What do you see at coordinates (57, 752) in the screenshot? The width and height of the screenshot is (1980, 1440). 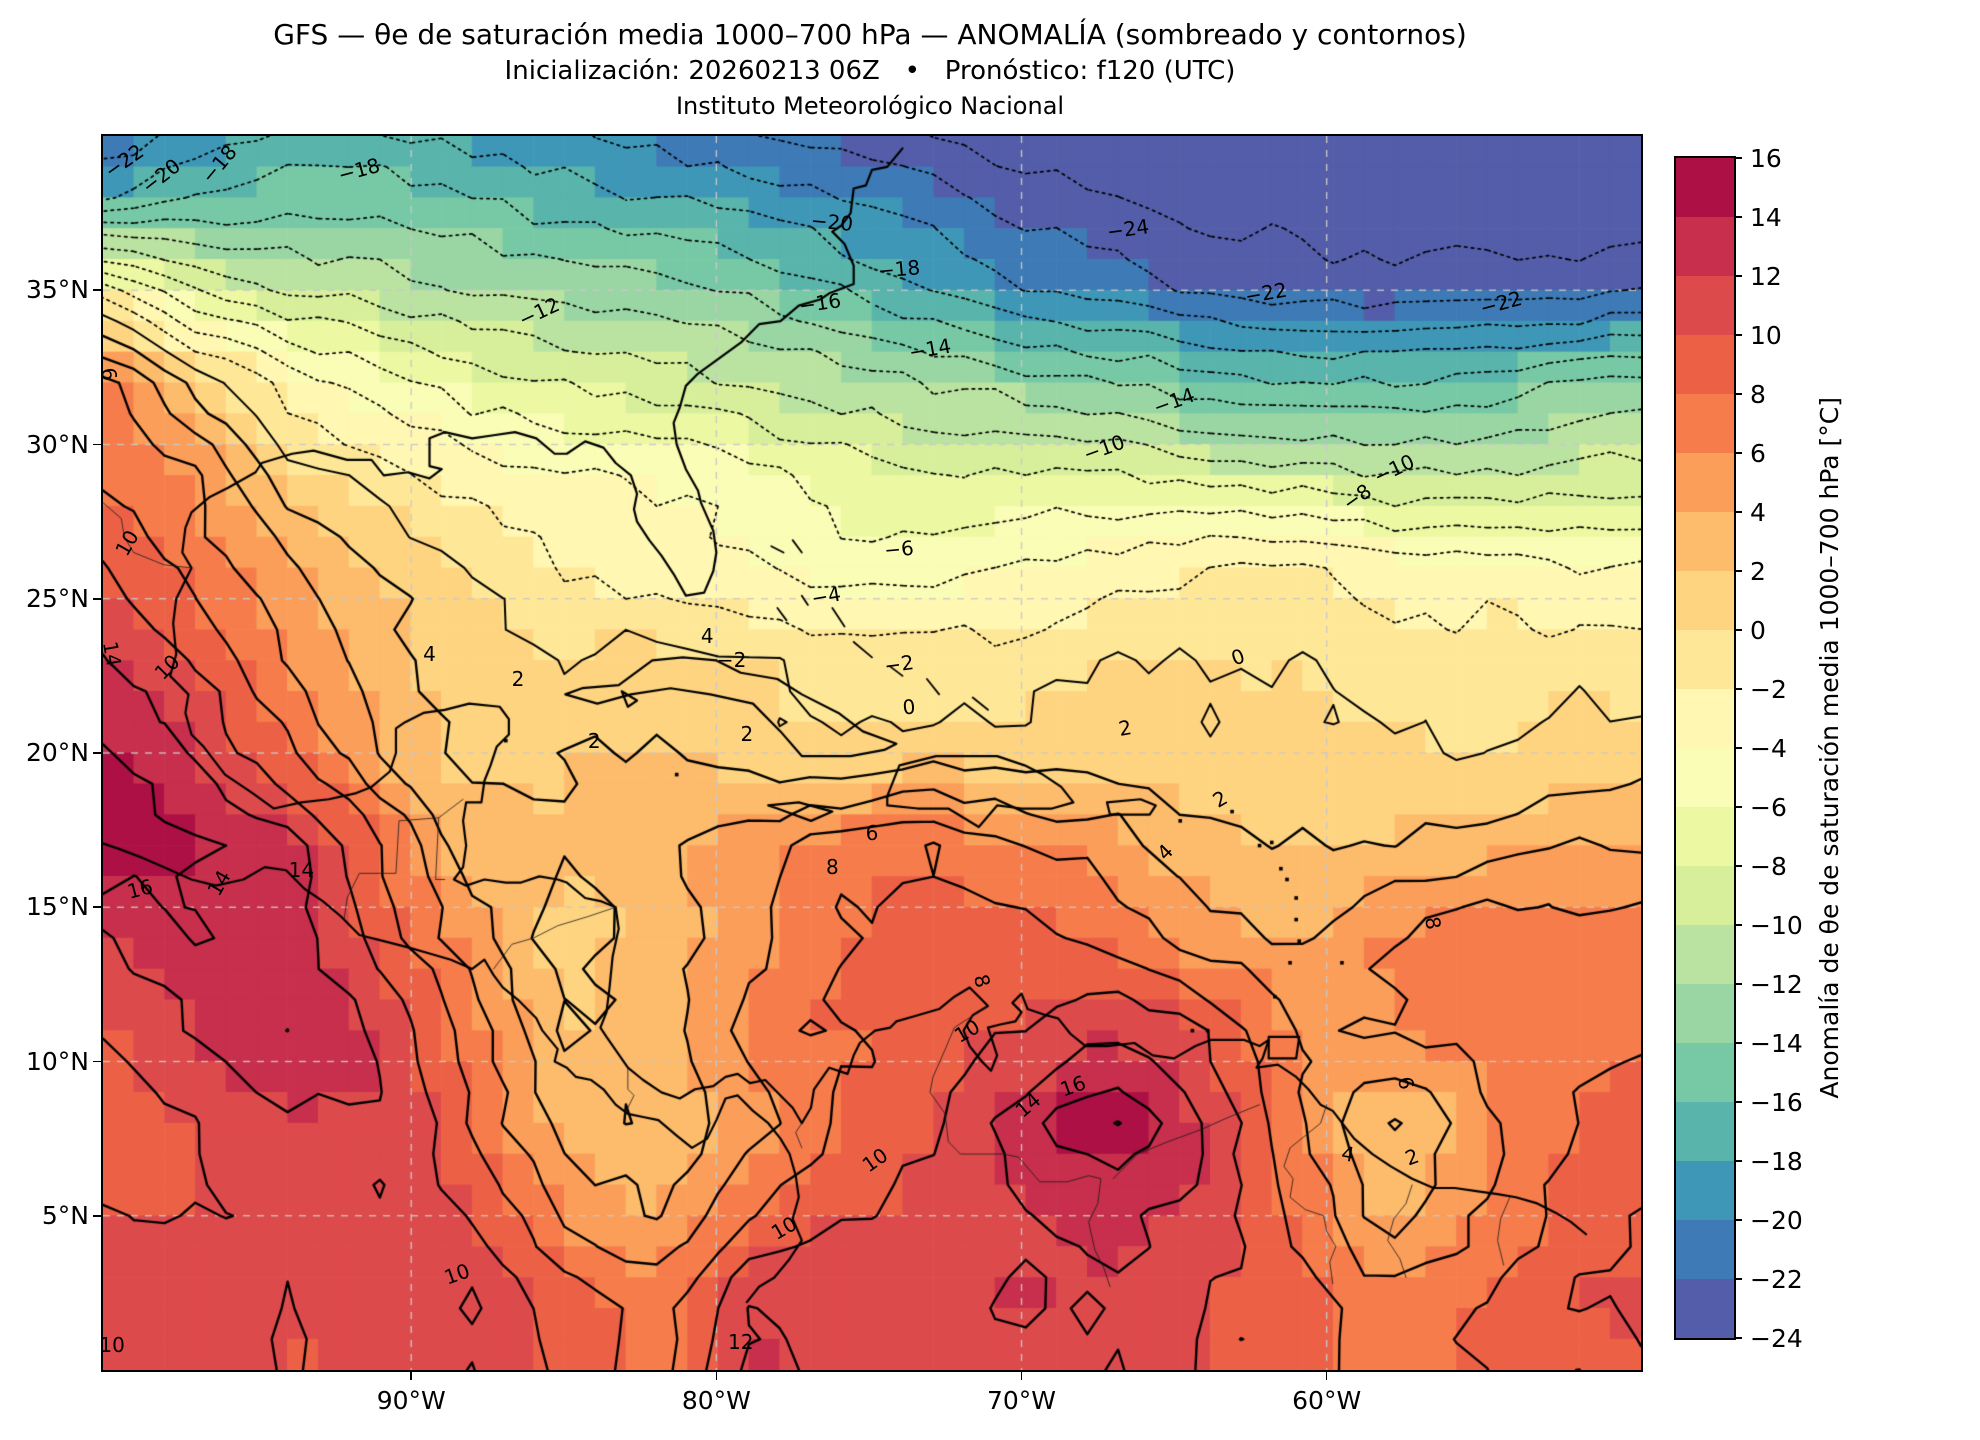 I see `y-tick-label: 20°N` at bounding box center [57, 752].